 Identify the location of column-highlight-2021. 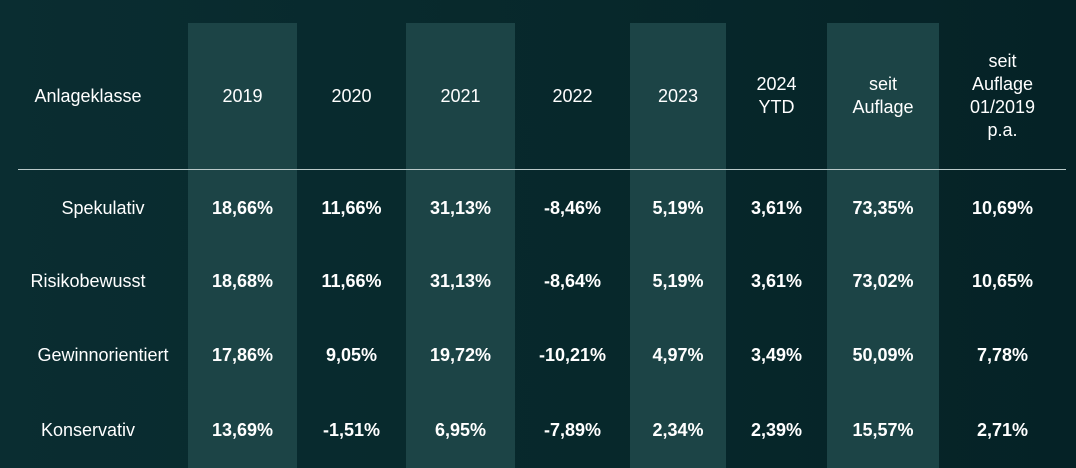
(460, 245).